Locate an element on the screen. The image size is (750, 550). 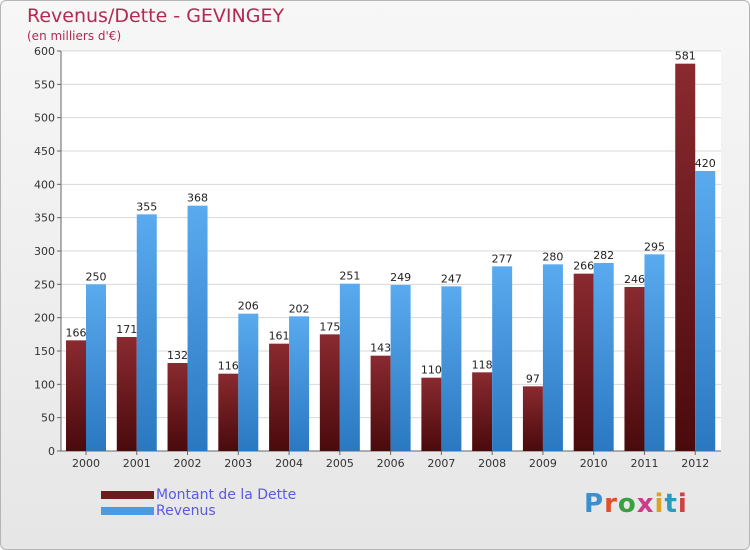
x-tick-label: 2003 is located at coordinates (238, 463).